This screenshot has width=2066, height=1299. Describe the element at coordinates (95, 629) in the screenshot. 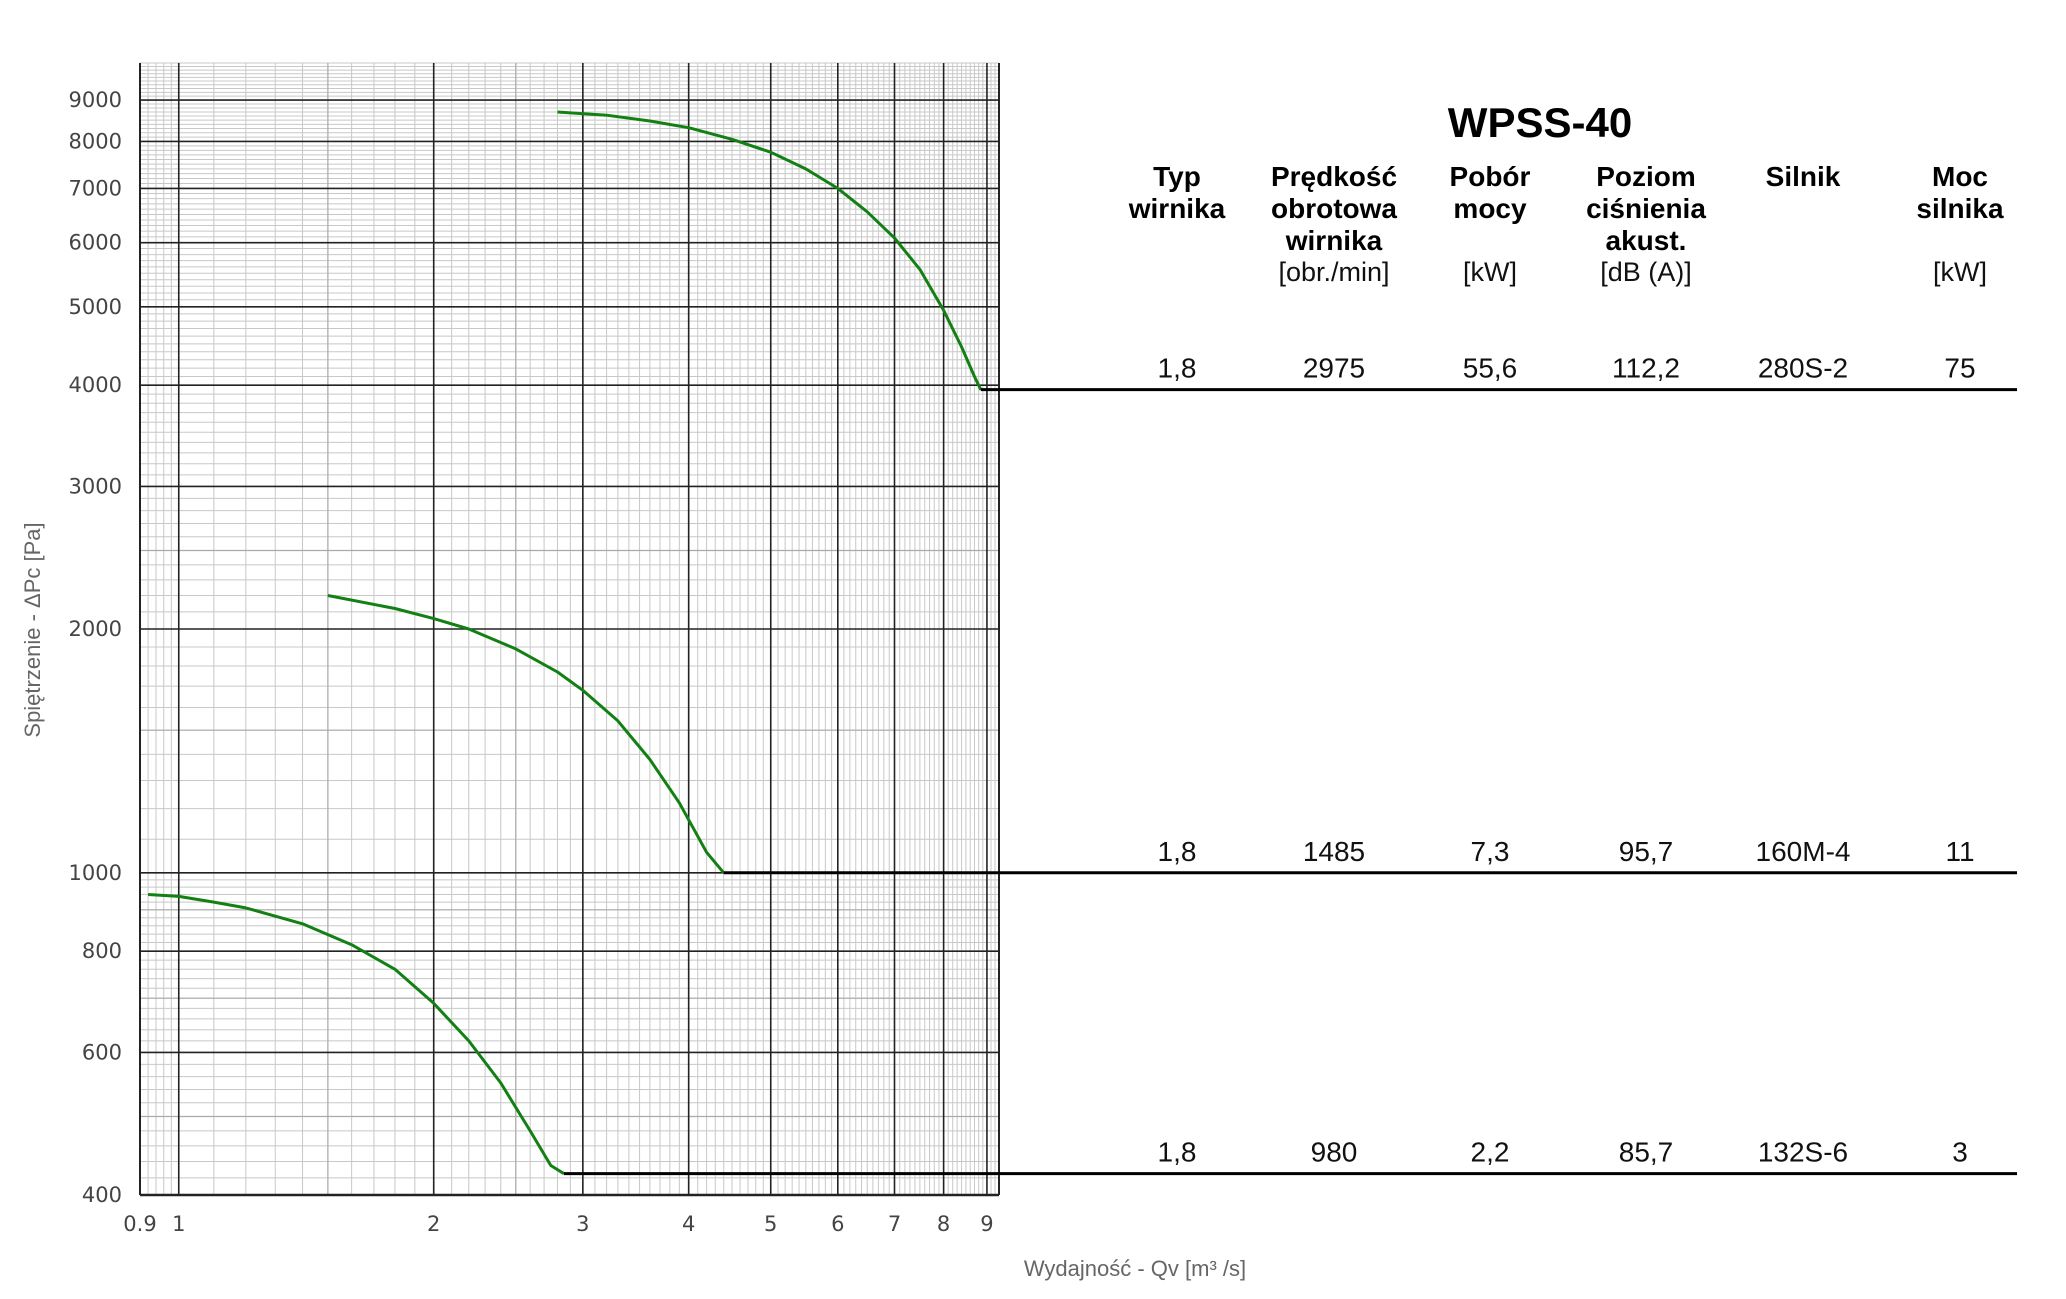

I see `y-tick-label: 2000` at that location.